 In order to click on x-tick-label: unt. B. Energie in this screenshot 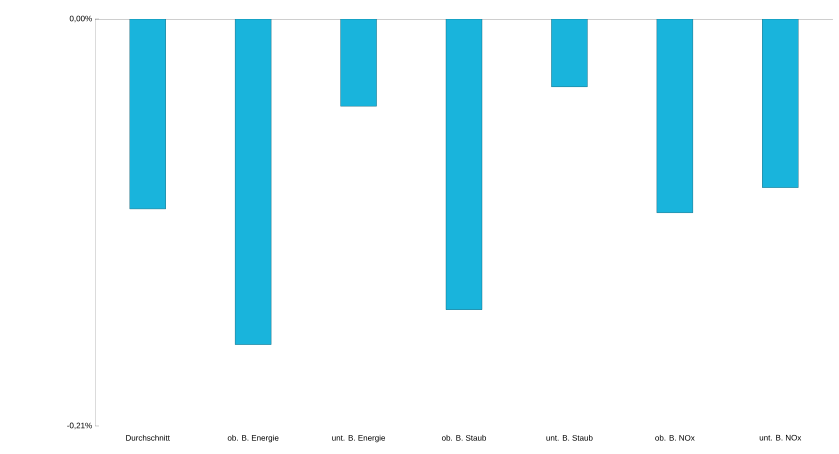, I will do `click(359, 438)`.